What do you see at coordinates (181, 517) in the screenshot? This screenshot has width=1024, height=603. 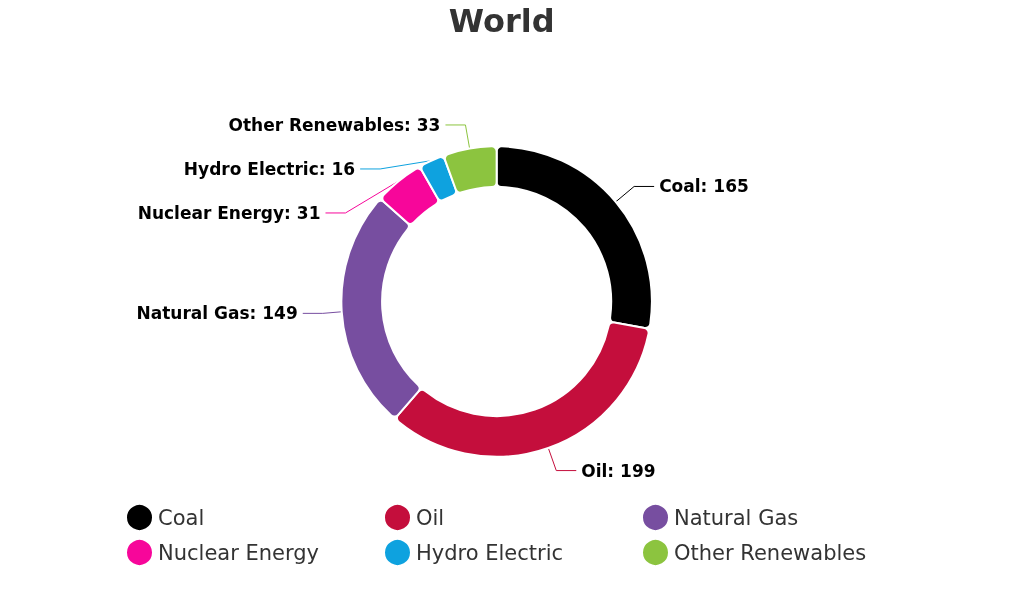 I see `legend-label: Coal` at bounding box center [181, 517].